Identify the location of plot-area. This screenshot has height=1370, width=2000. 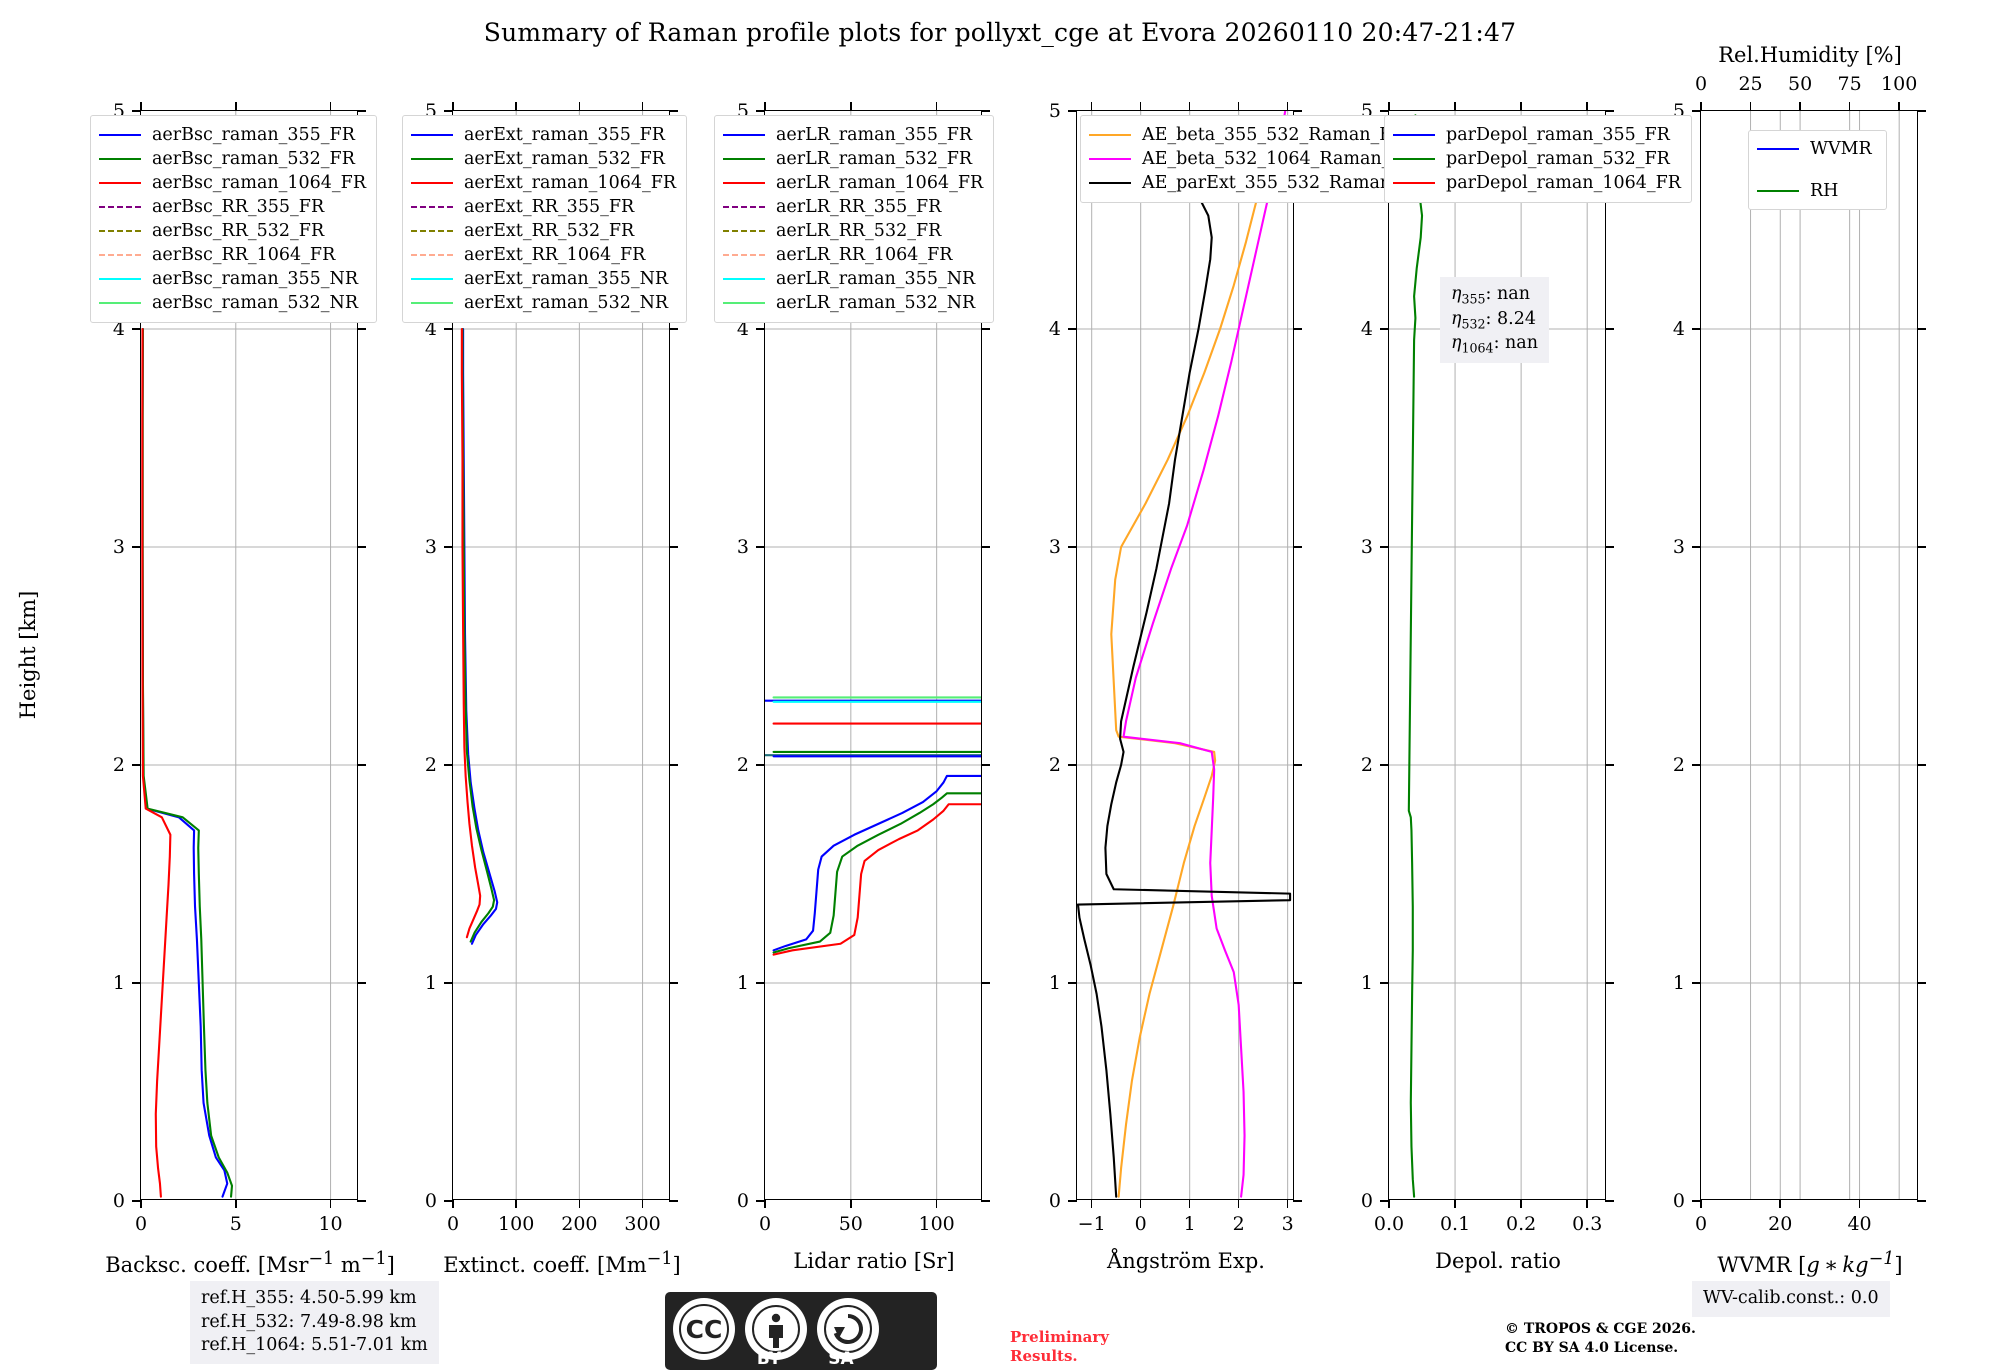
(1497, 655).